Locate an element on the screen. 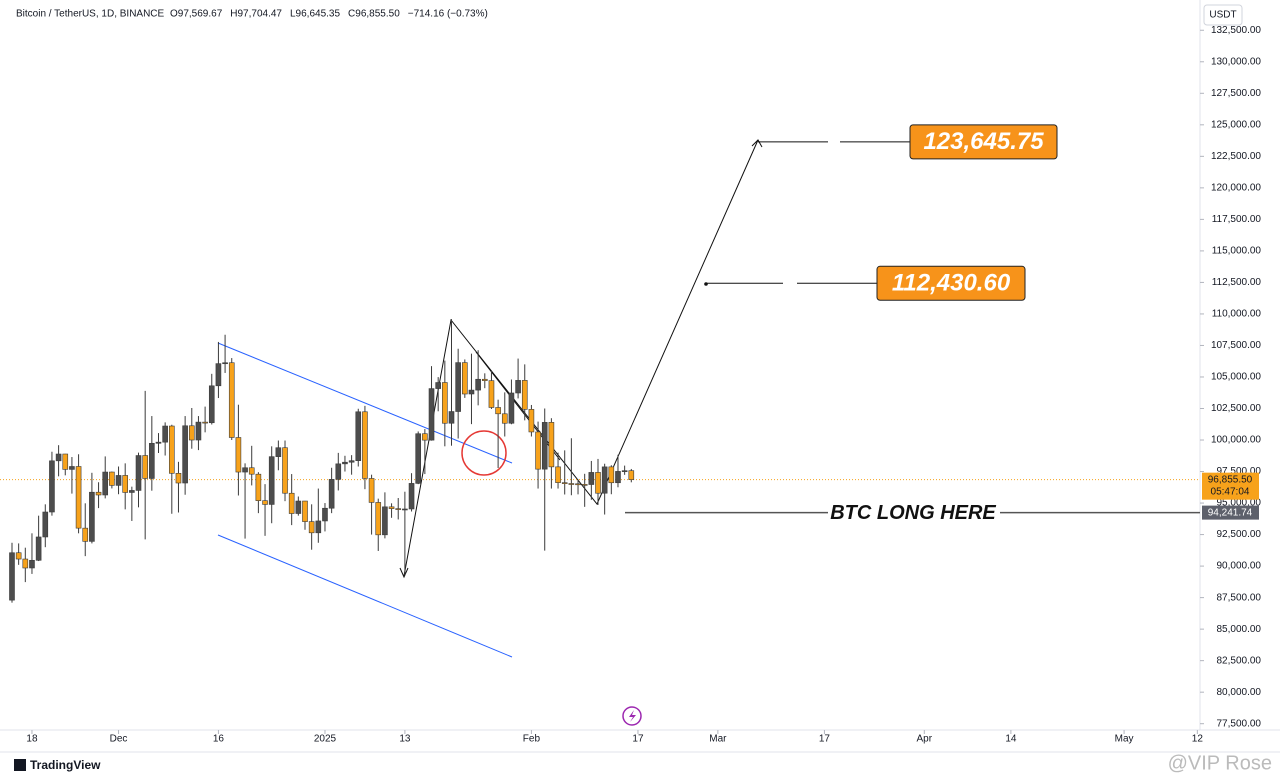  entry-tag-label: 94,241.74 is located at coordinates (1230, 512).